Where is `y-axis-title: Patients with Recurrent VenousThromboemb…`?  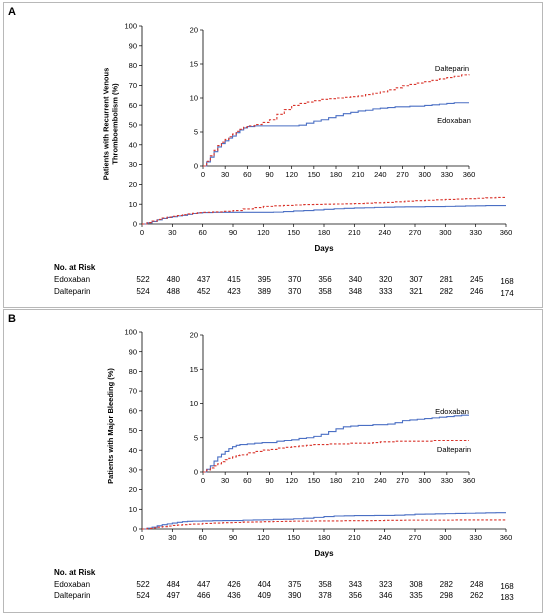
y-axis-title: Patients with Recurrent VenousThromboemb… is located at coordinates (111, 124).